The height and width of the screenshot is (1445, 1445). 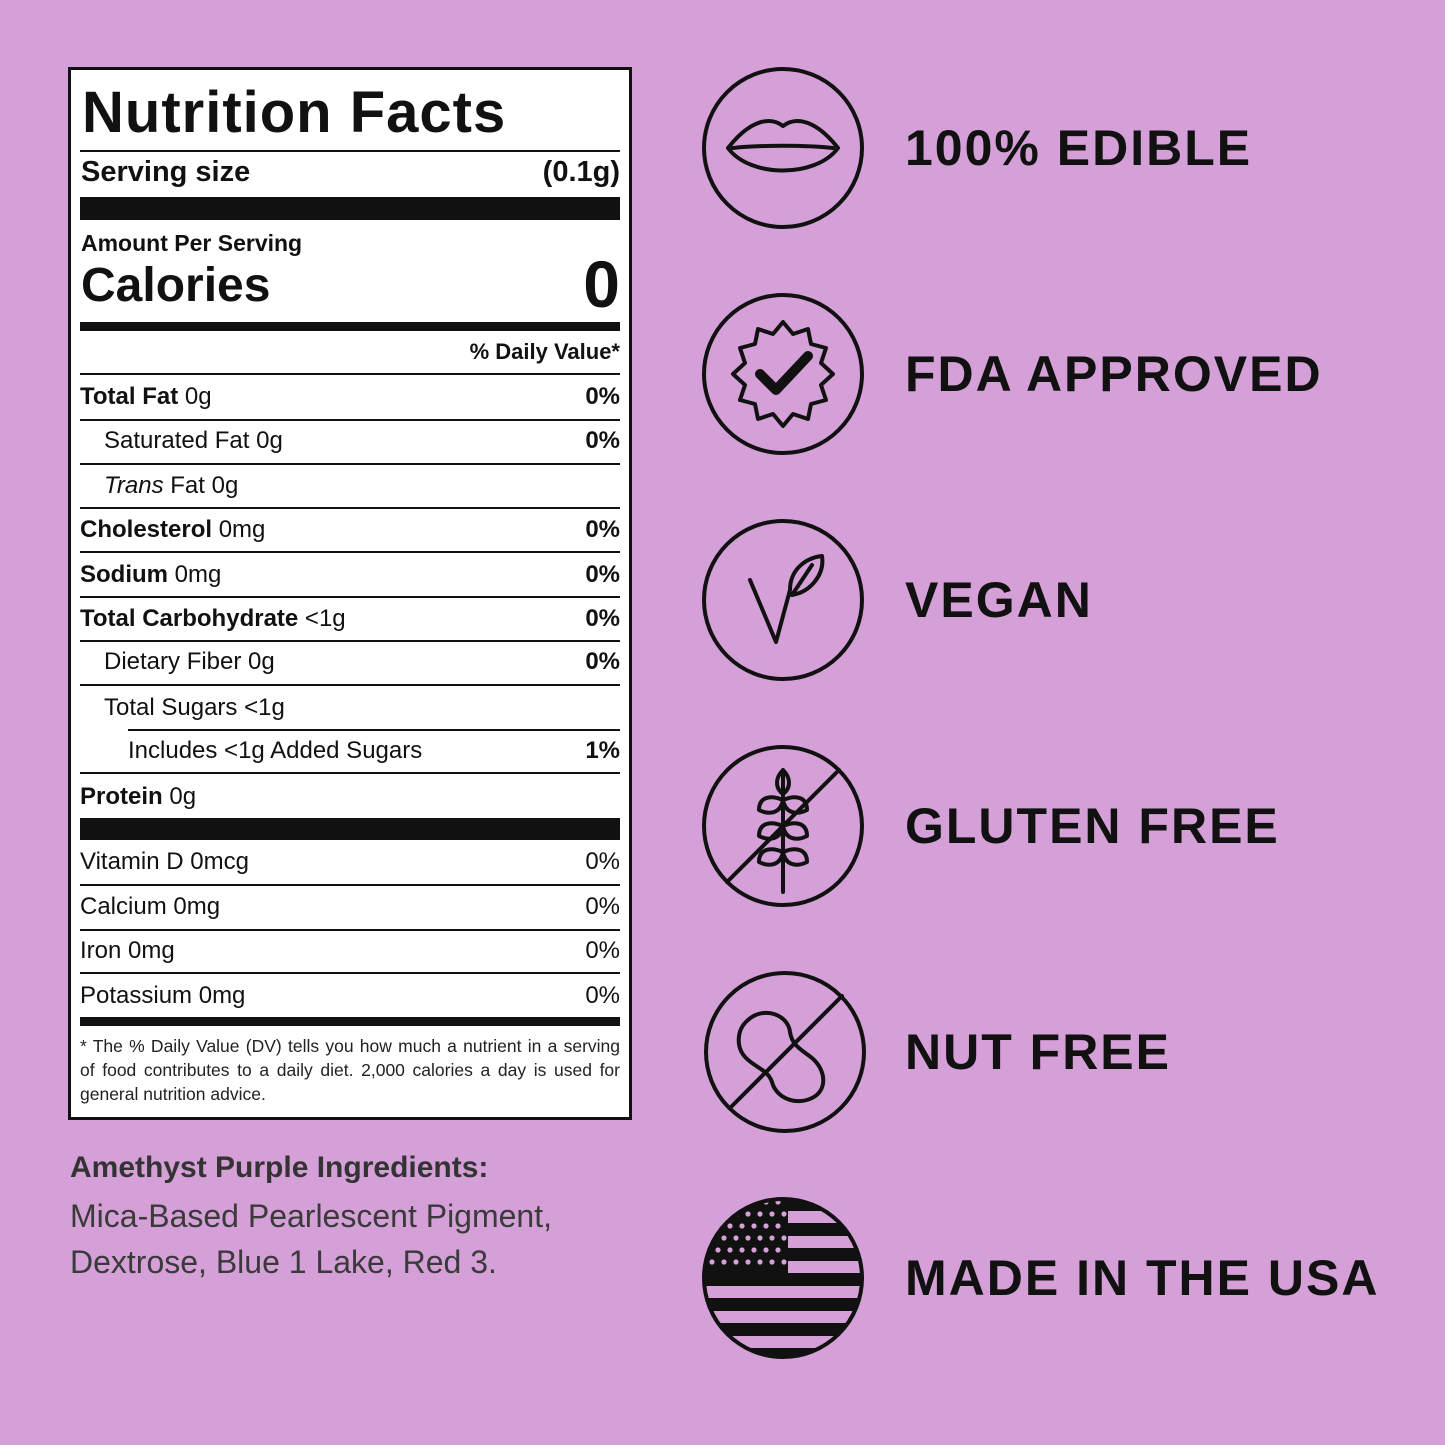 I want to click on amount-per-serving: Amount Per Serving, so click(x=192, y=243).